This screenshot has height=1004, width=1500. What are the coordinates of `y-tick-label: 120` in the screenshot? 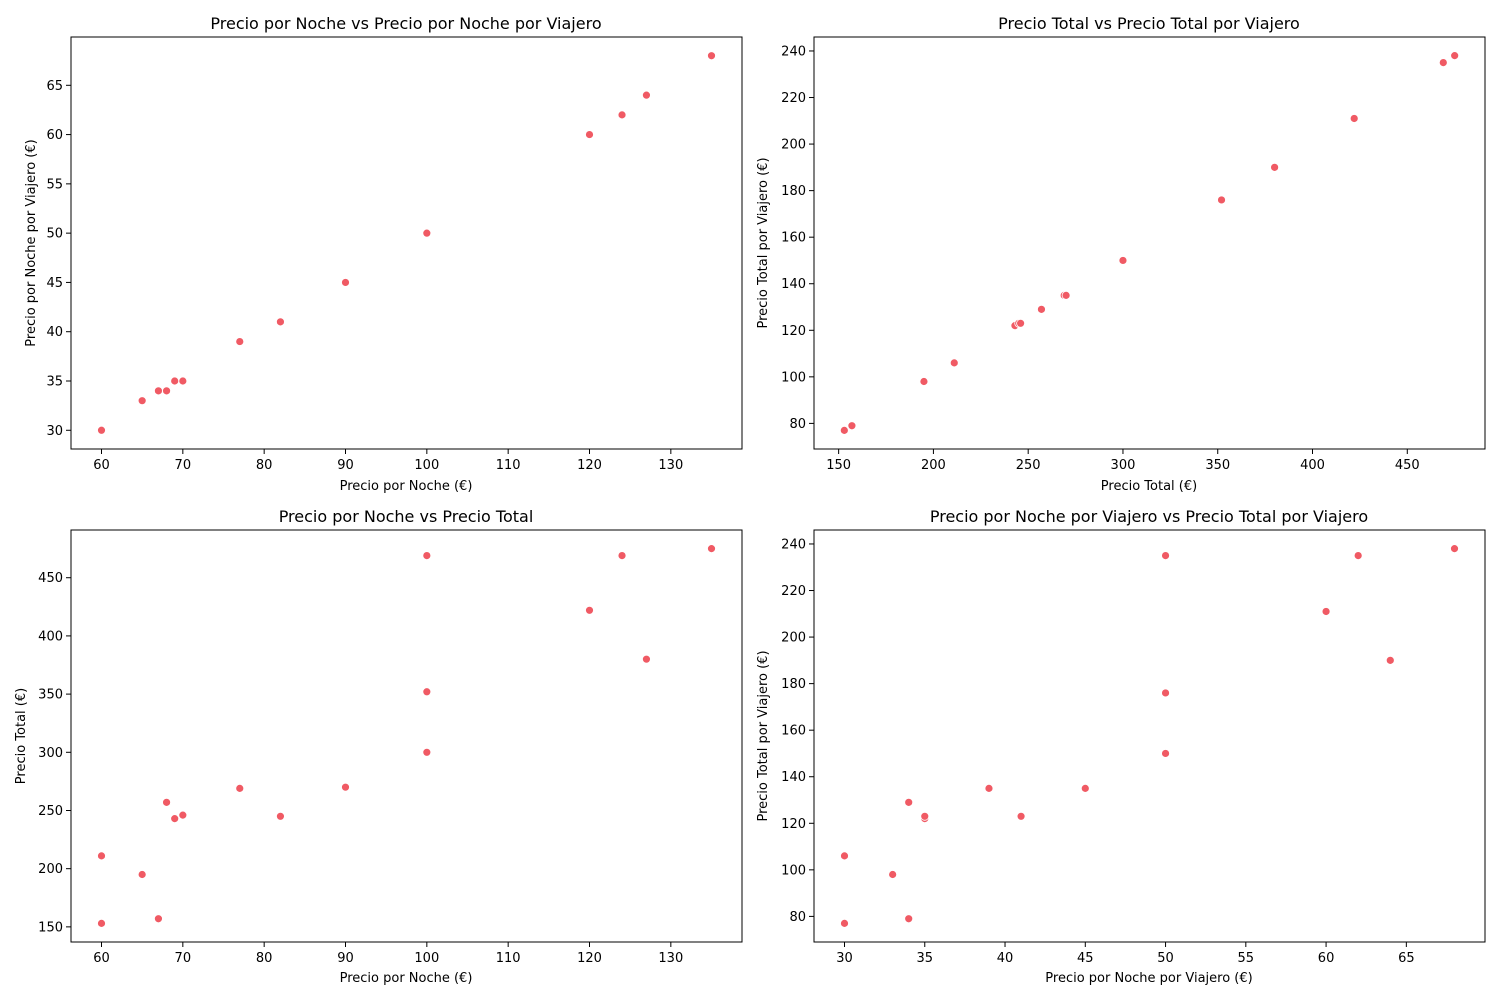 It's located at (793, 331).